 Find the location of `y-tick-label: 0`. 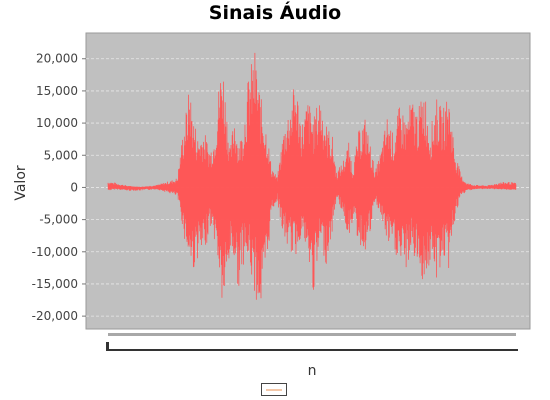

y-tick-label: 0 is located at coordinates (74, 187).